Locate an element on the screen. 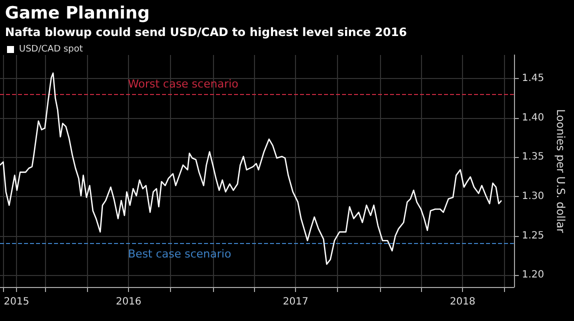 This screenshot has height=321, width=574. y-tick-label: 1.20 is located at coordinates (533, 275).